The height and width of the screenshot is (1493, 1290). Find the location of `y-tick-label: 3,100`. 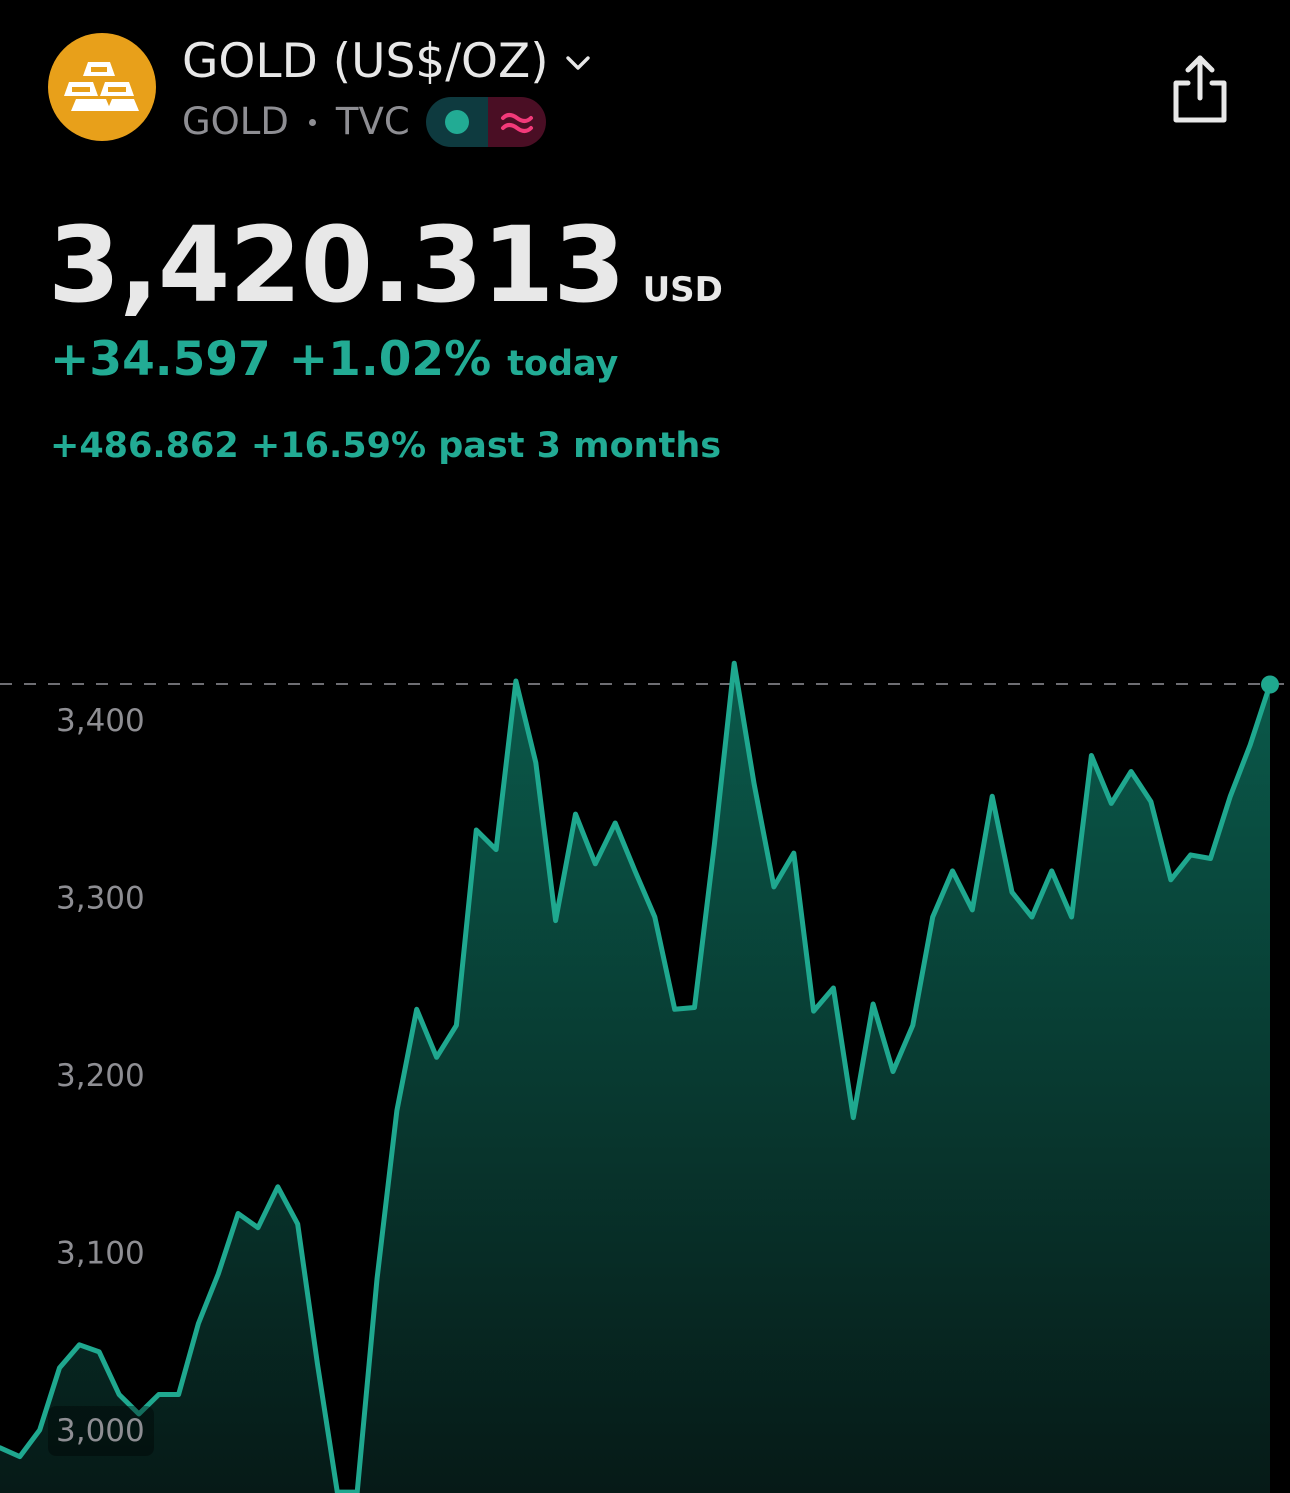

y-tick-label: 3,100 is located at coordinates (100, 1254).